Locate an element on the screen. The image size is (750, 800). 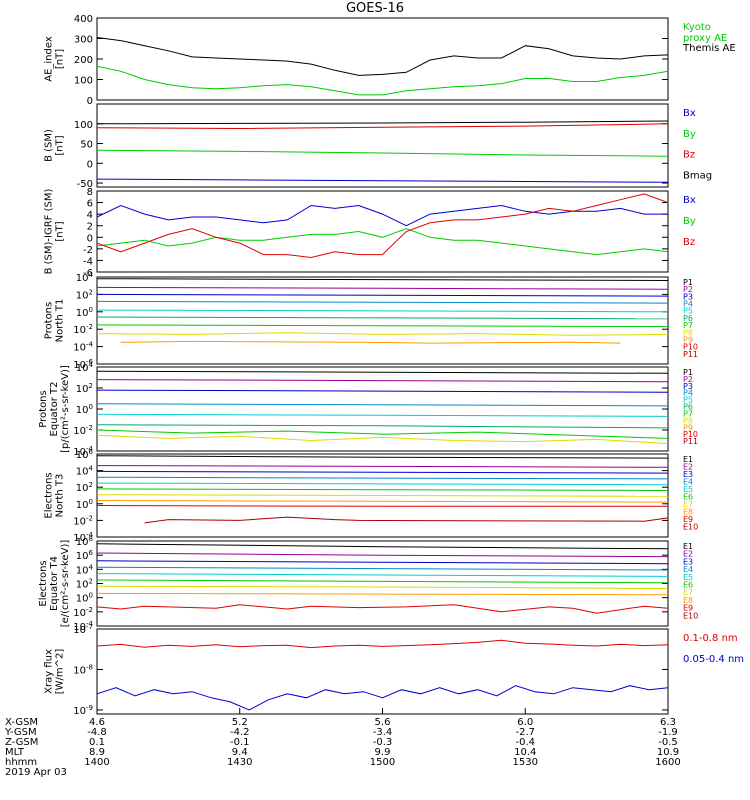
y-tick-label: -50 is located at coordinates (85, 184).